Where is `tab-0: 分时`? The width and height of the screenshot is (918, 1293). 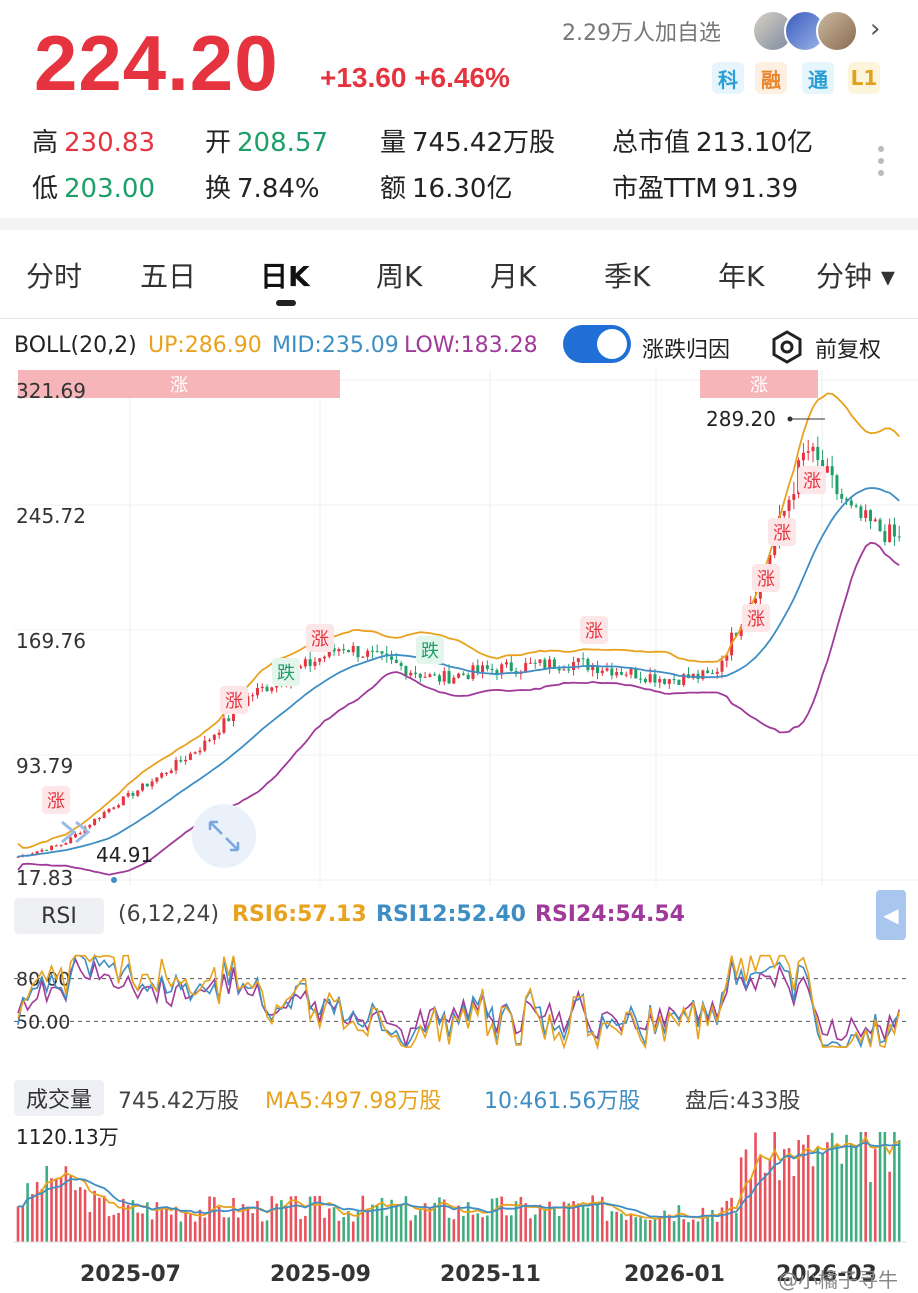 tab-0: 分时 is located at coordinates (54, 276).